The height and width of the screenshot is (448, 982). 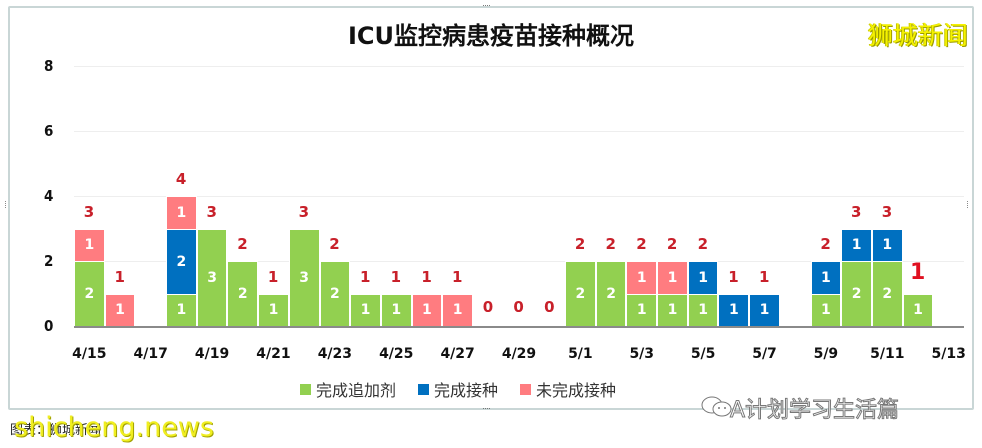 What do you see at coordinates (181, 179) in the screenshot?
I see `total-label: 4` at bounding box center [181, 179].